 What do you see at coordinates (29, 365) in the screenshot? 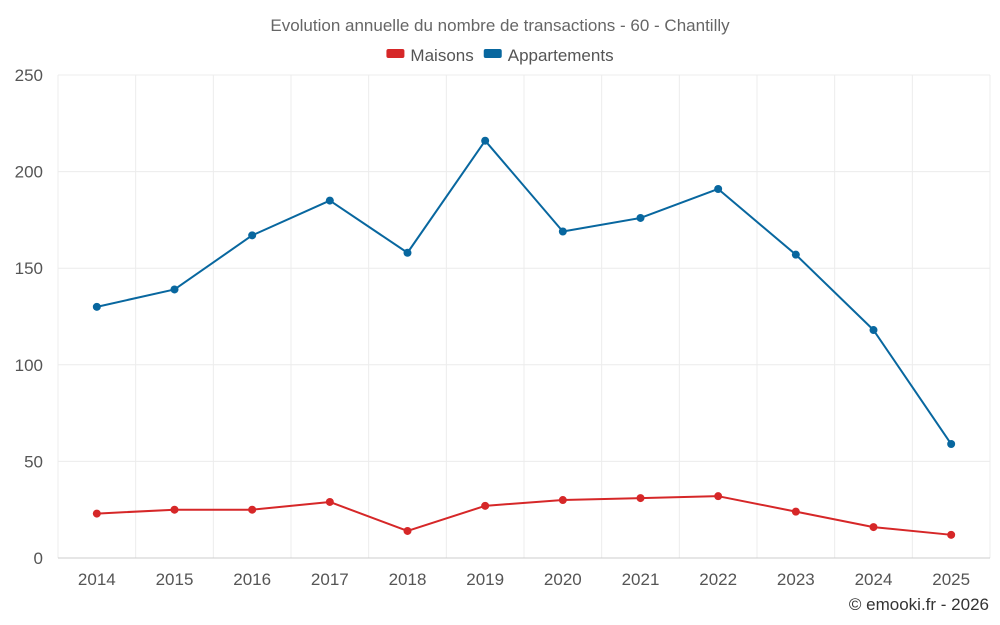
I see `y-tick-label: 100` at bounding box center [29, 365].